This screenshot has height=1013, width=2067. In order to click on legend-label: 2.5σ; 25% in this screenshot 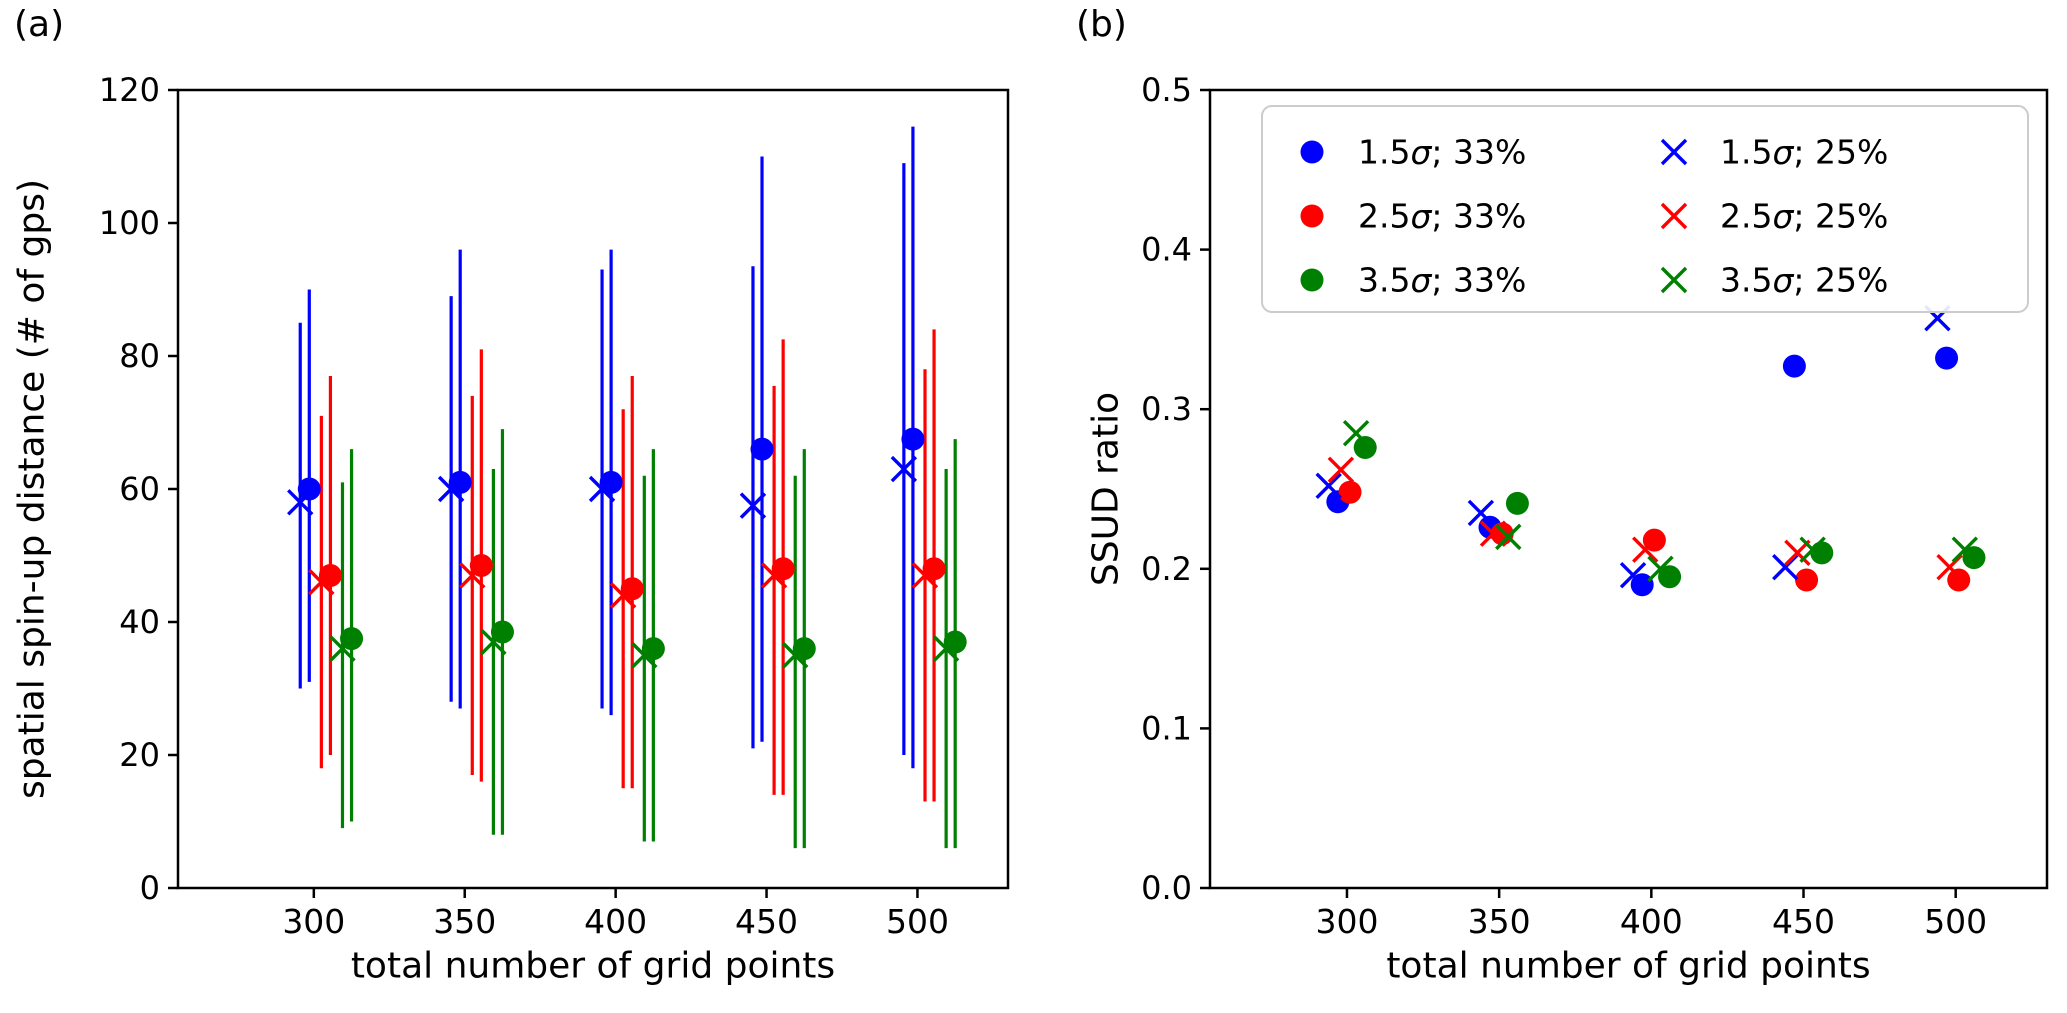, I will do `click(1804, 216)`.